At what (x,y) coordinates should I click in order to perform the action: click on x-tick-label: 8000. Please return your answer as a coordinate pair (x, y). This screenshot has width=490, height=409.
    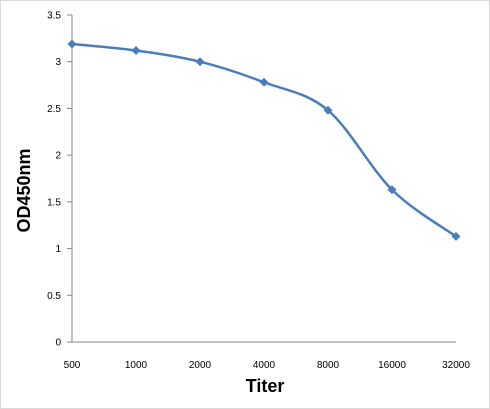
    Looking at the image, I should click on (328, 365).